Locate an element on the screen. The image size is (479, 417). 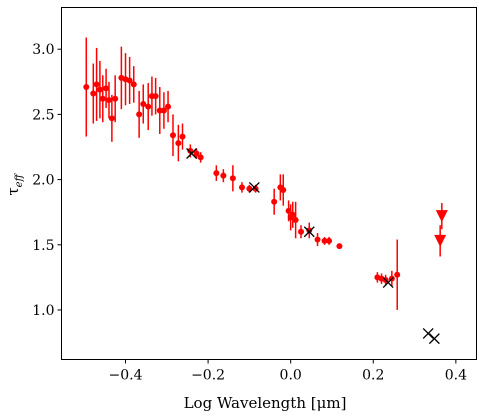
x-tick-label: 0.2 is located at coordinates (373, 376).